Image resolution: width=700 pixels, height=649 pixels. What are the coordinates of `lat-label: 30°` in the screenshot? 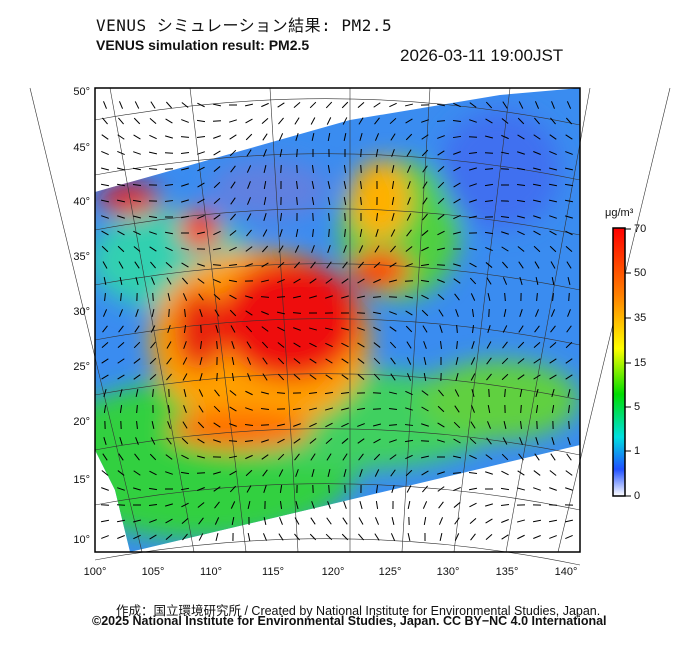 It's located at (81, 312).